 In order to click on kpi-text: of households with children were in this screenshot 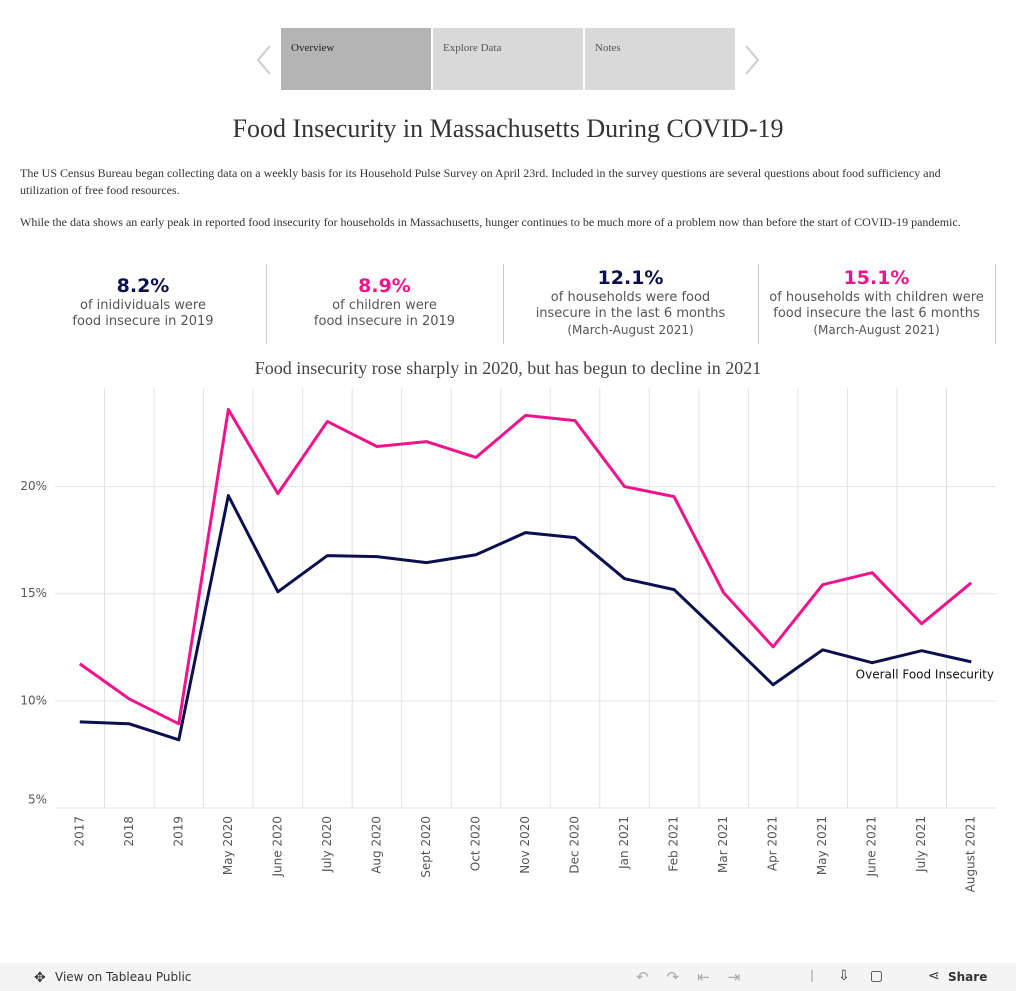, I will do `click(876, 297)`.